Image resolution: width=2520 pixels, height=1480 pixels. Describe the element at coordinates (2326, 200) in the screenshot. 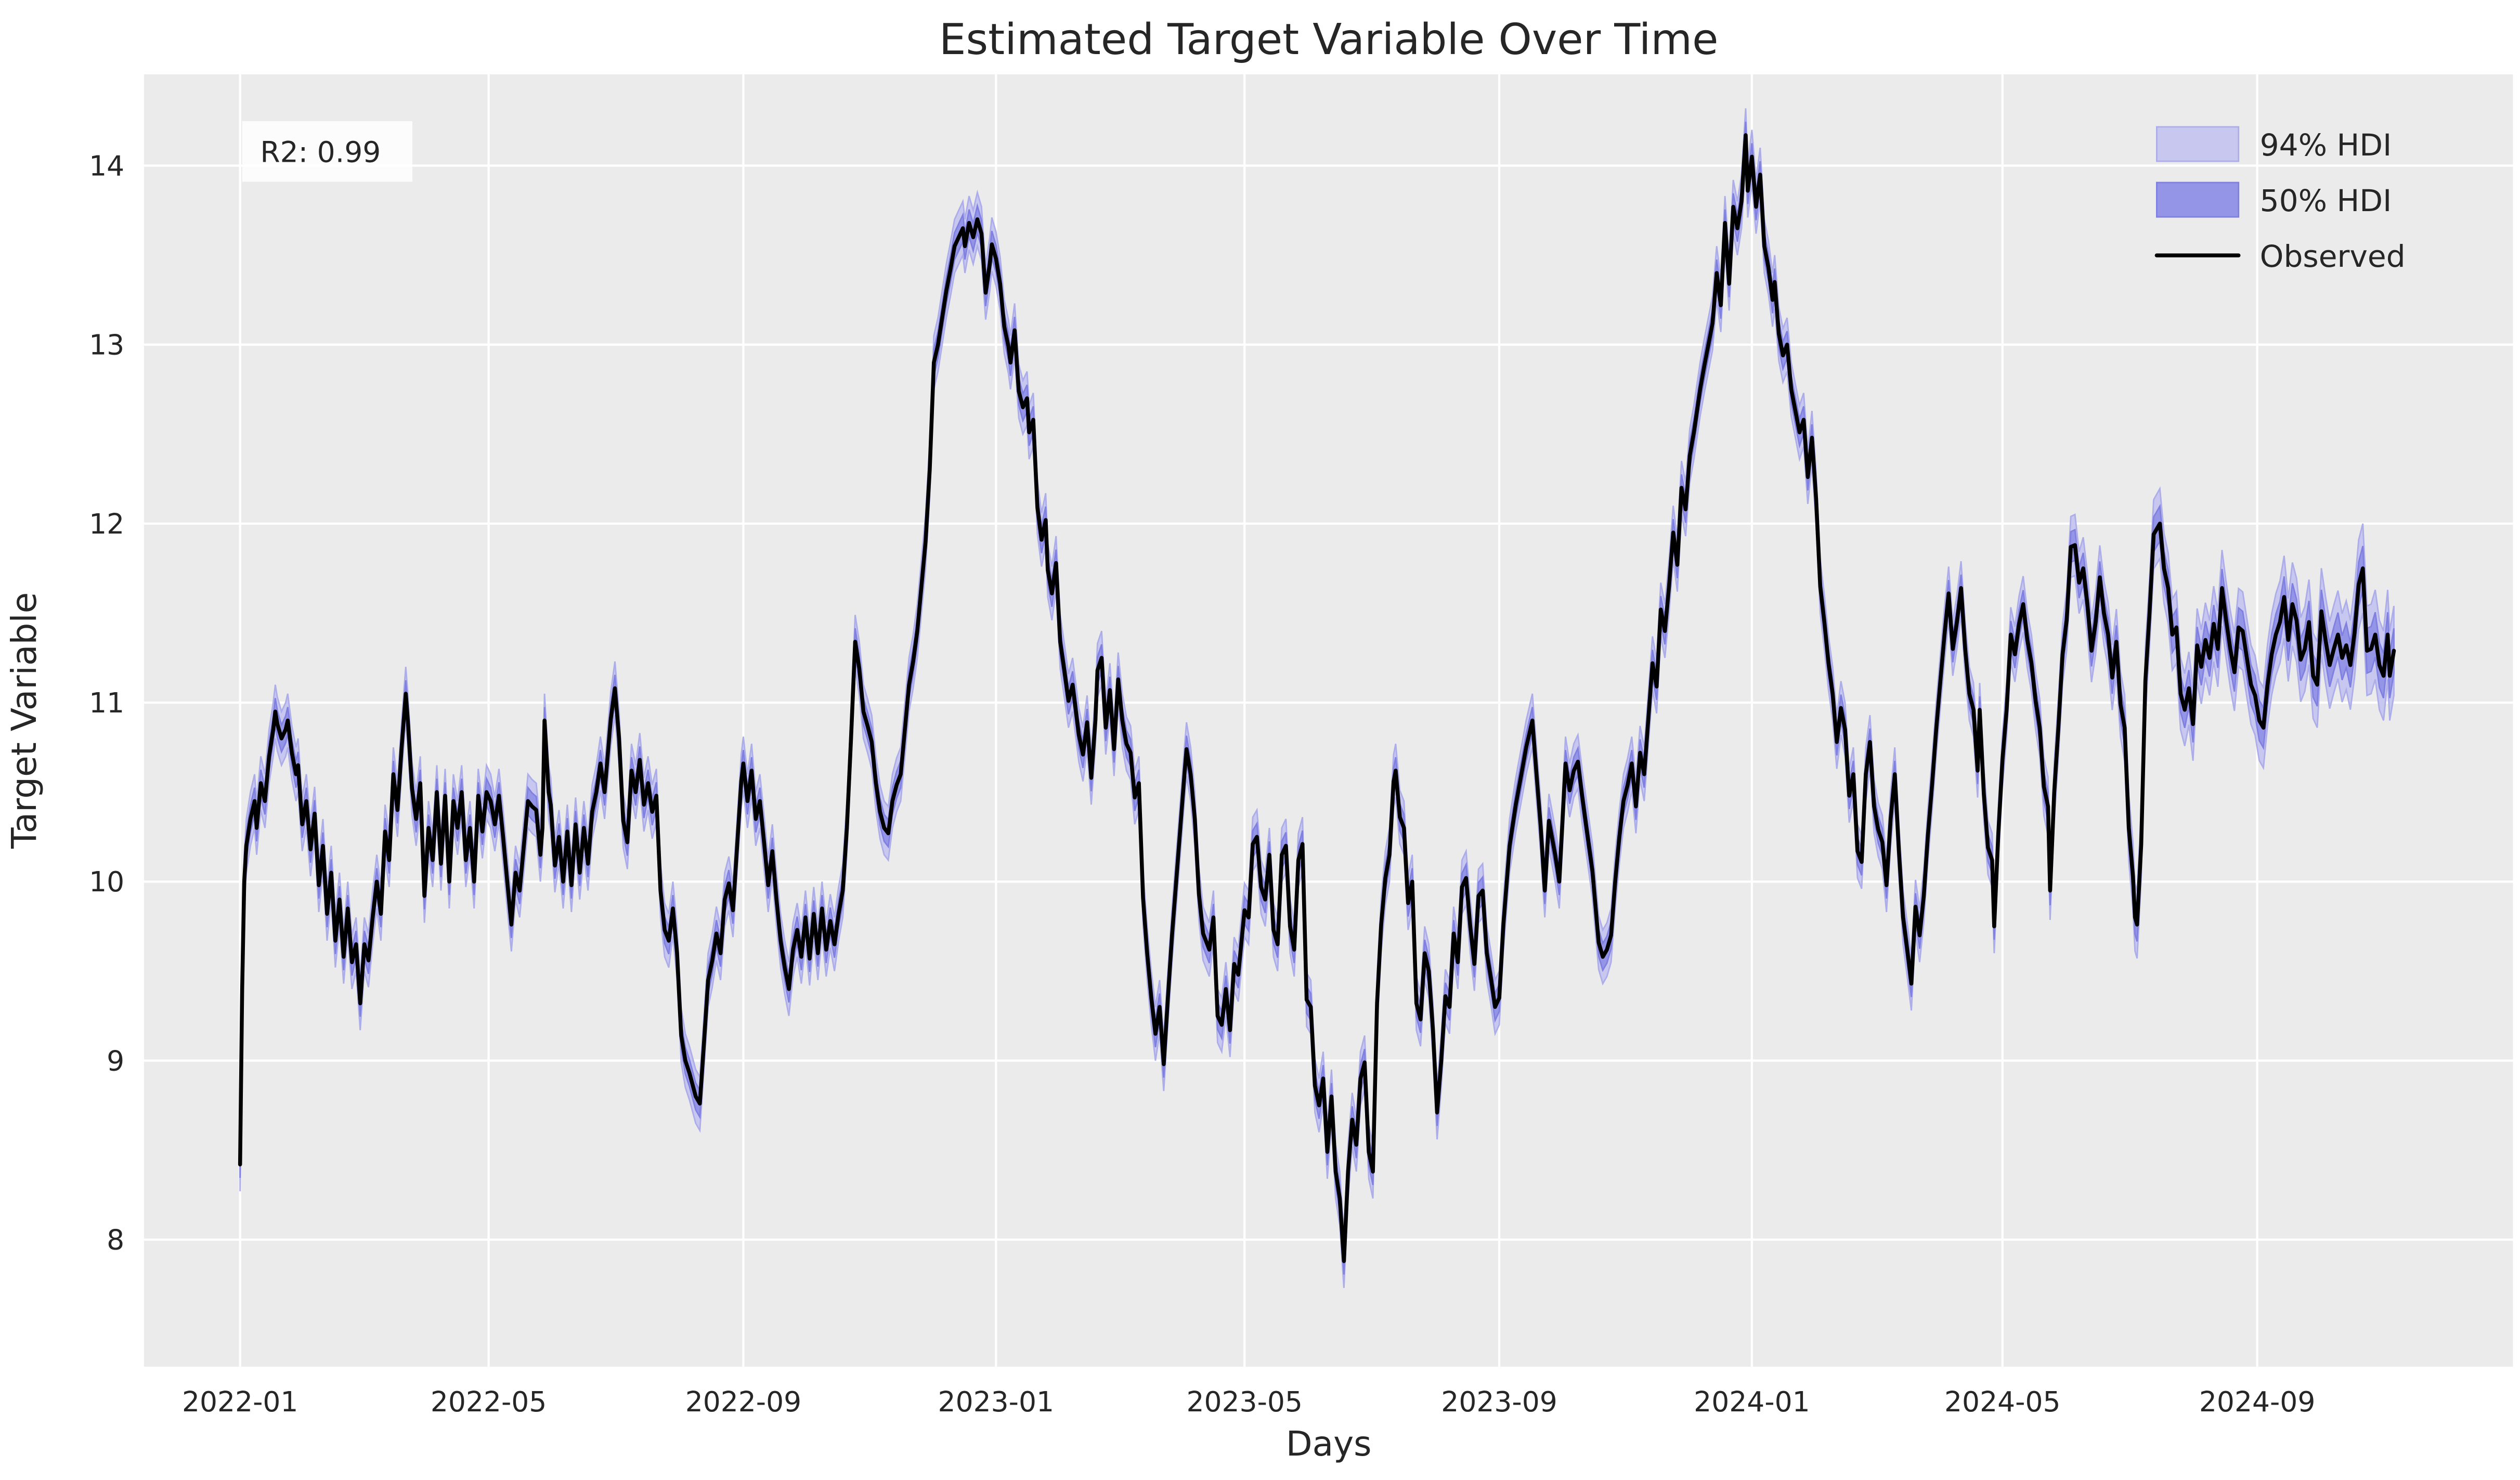

I see `legend-50-hdi-label: 50% HDI` at that location.